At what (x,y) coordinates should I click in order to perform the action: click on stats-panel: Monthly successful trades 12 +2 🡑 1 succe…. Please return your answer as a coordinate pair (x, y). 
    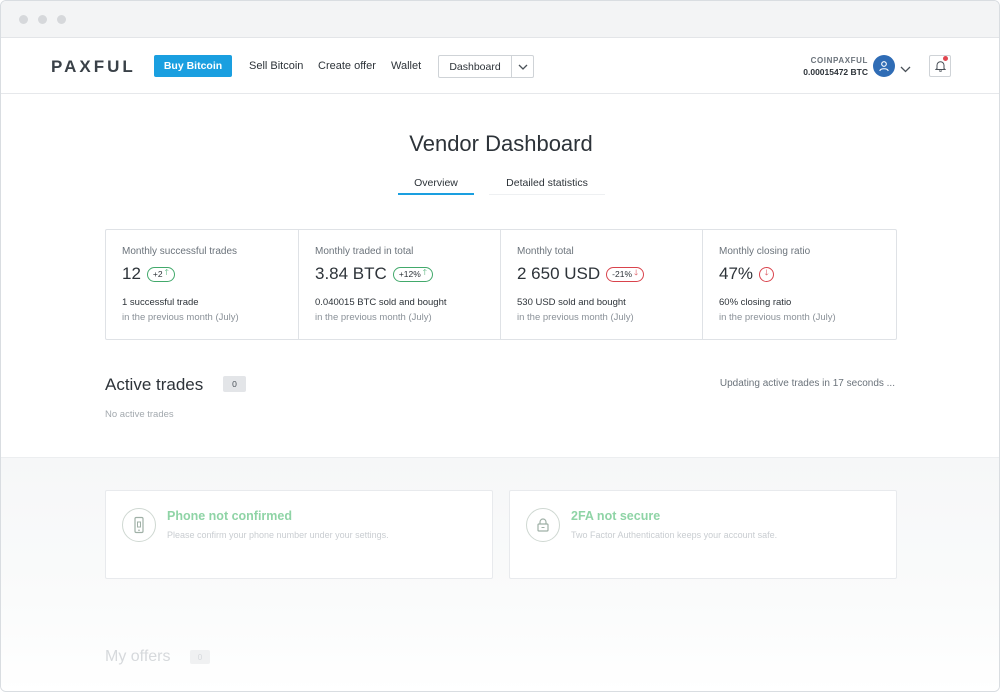
    Looking at the image, I should click on (501, 284).